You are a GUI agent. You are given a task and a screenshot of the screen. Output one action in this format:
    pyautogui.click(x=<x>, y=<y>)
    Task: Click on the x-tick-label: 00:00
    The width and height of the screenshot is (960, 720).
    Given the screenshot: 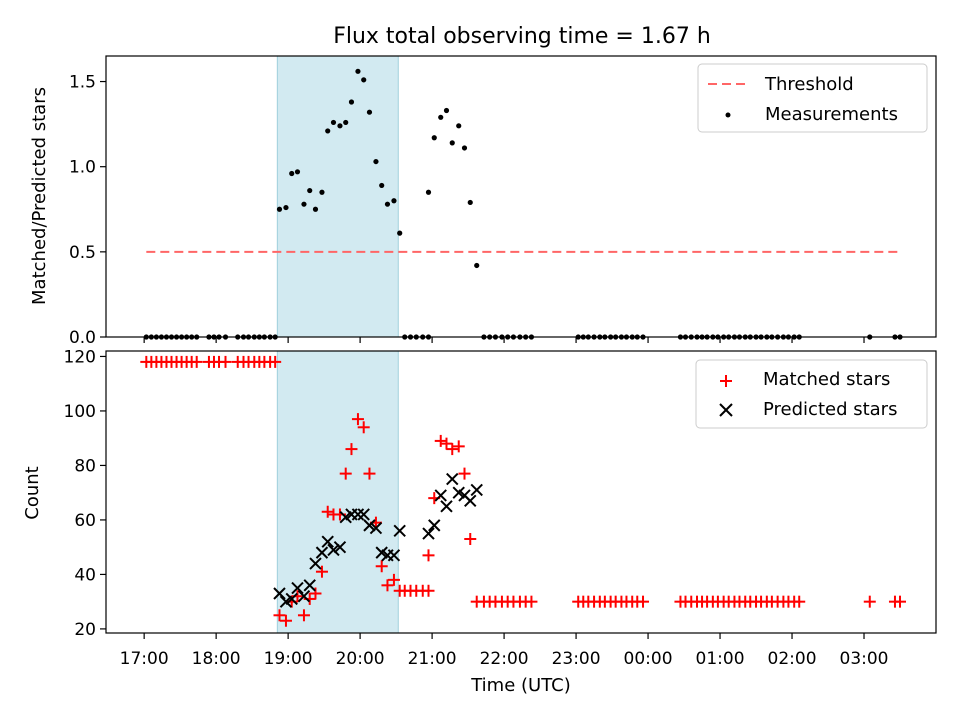 What is the action you would take?
    pyautogui.click(x=648, y=659)
    